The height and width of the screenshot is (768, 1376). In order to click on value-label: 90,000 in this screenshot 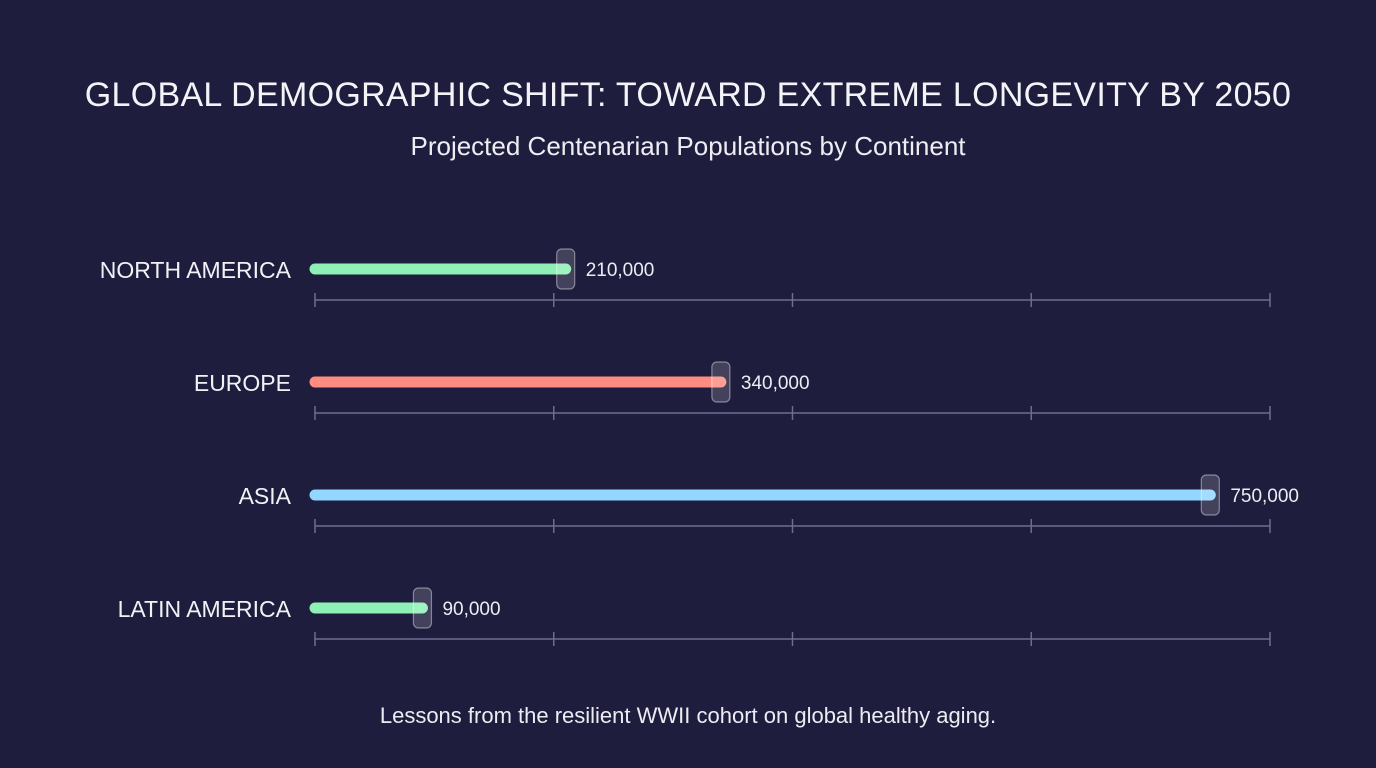, I will do `click(471, 609)`.